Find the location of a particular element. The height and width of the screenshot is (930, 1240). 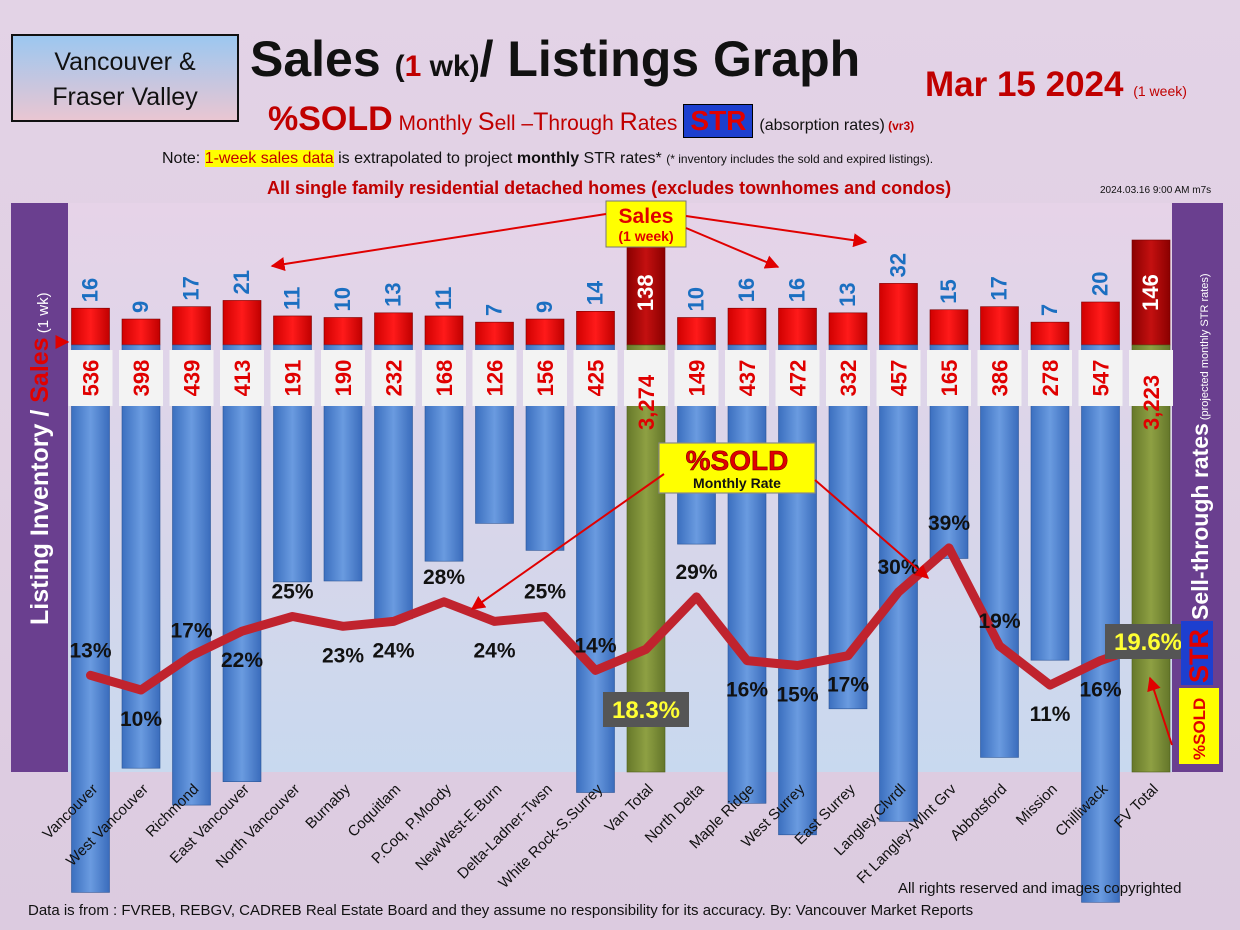

note-a: Note: is located at coordinates (183, 158).